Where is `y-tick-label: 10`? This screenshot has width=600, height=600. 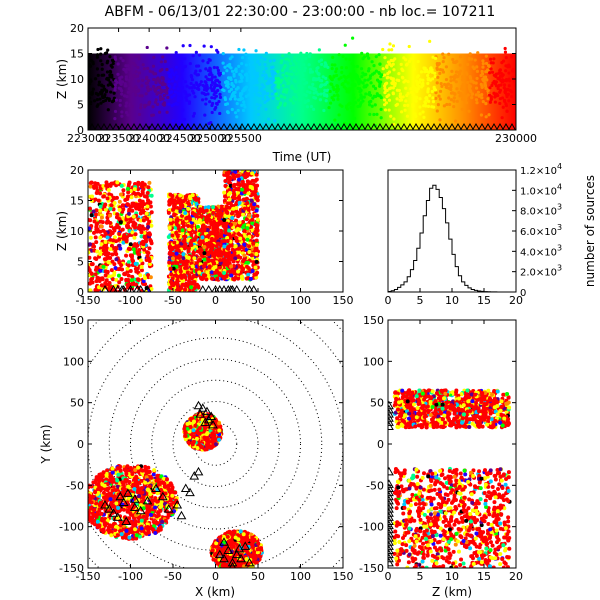 y-tick-label: 10 is located at coordinates (77, 231).